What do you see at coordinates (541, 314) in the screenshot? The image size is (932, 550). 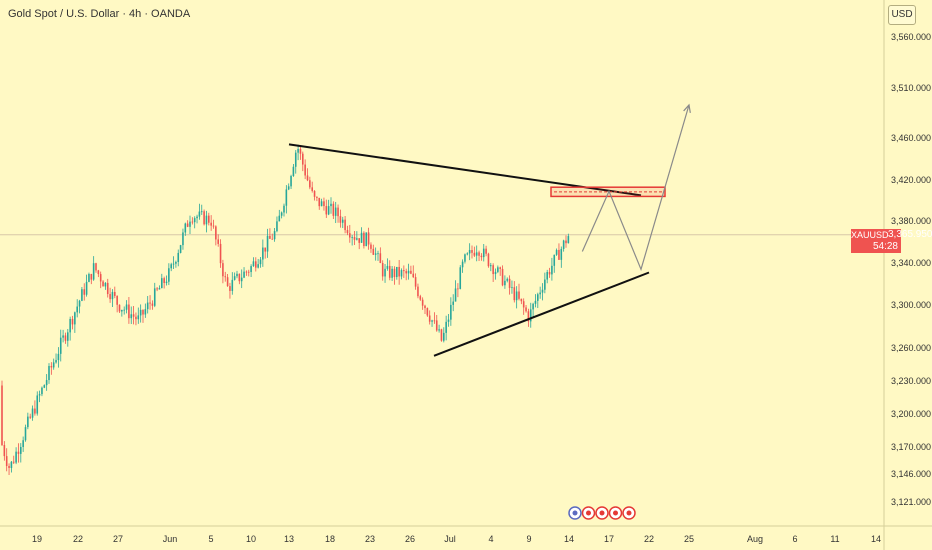 I see `lower-trendline` at bounding box center [541, 314].